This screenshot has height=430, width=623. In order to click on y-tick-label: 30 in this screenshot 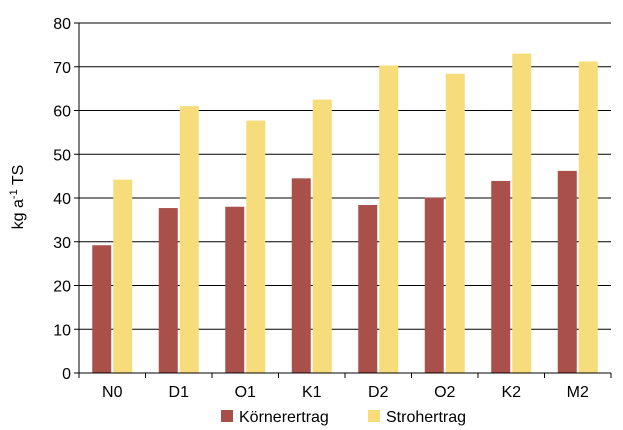, I will do `click(62, 243)`.